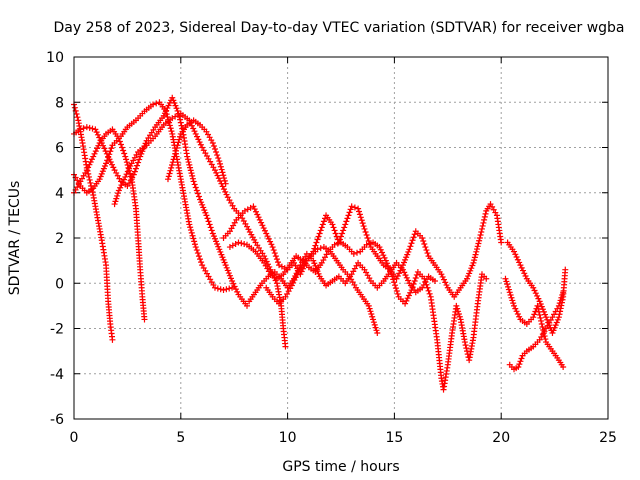  I want to click on y-tick-label: 2, so click(59, 239).